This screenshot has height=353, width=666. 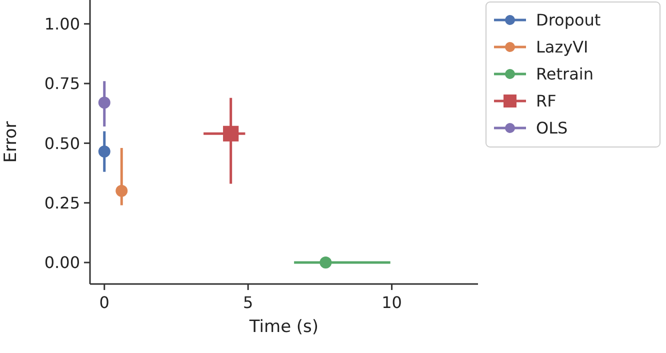 I want to click on y-tick-label: 0.50, so click(x=62, y=143).